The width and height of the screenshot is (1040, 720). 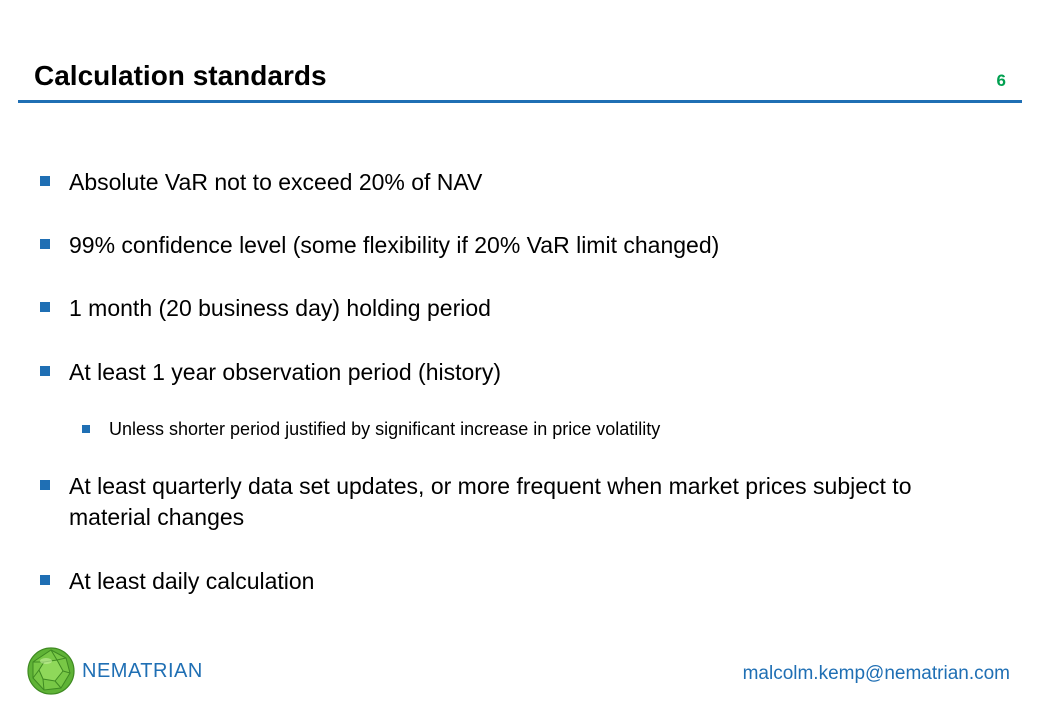 What do you see at coordinates (500, 308) in the screenshot?
I see `bullet-item: 1 month (20 business day) holding period` at bounding box center [500, 308].